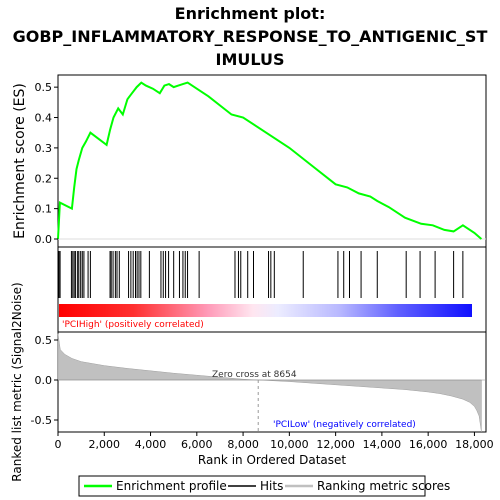 Image resolution: width=500 pixels, height=500 pixels. Describe the element at coordinates (17, 381) in the screenshot. I see `metric-y-axis-label: Ranked list metric (Signal2Noise)` at that location.